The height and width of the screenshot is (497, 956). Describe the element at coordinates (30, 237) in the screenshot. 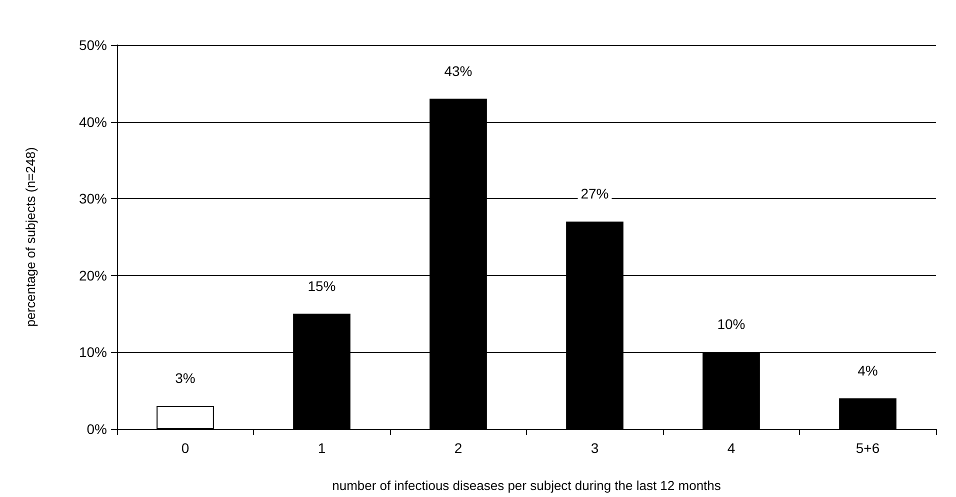

I see `y-axis-title: percentage of subjects (n=248)` at that location.